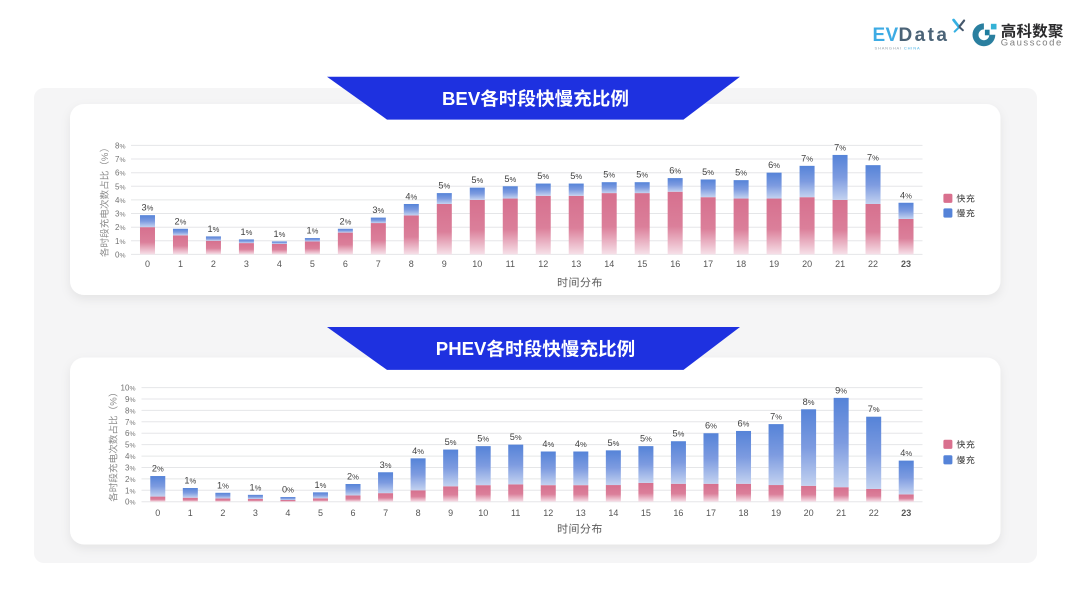 This screenshot has width=1080, height=608. What do you see at coordinates (483, 513) in the screenshot?
I see `svg-text: 10` at bounding box center [483, 513].